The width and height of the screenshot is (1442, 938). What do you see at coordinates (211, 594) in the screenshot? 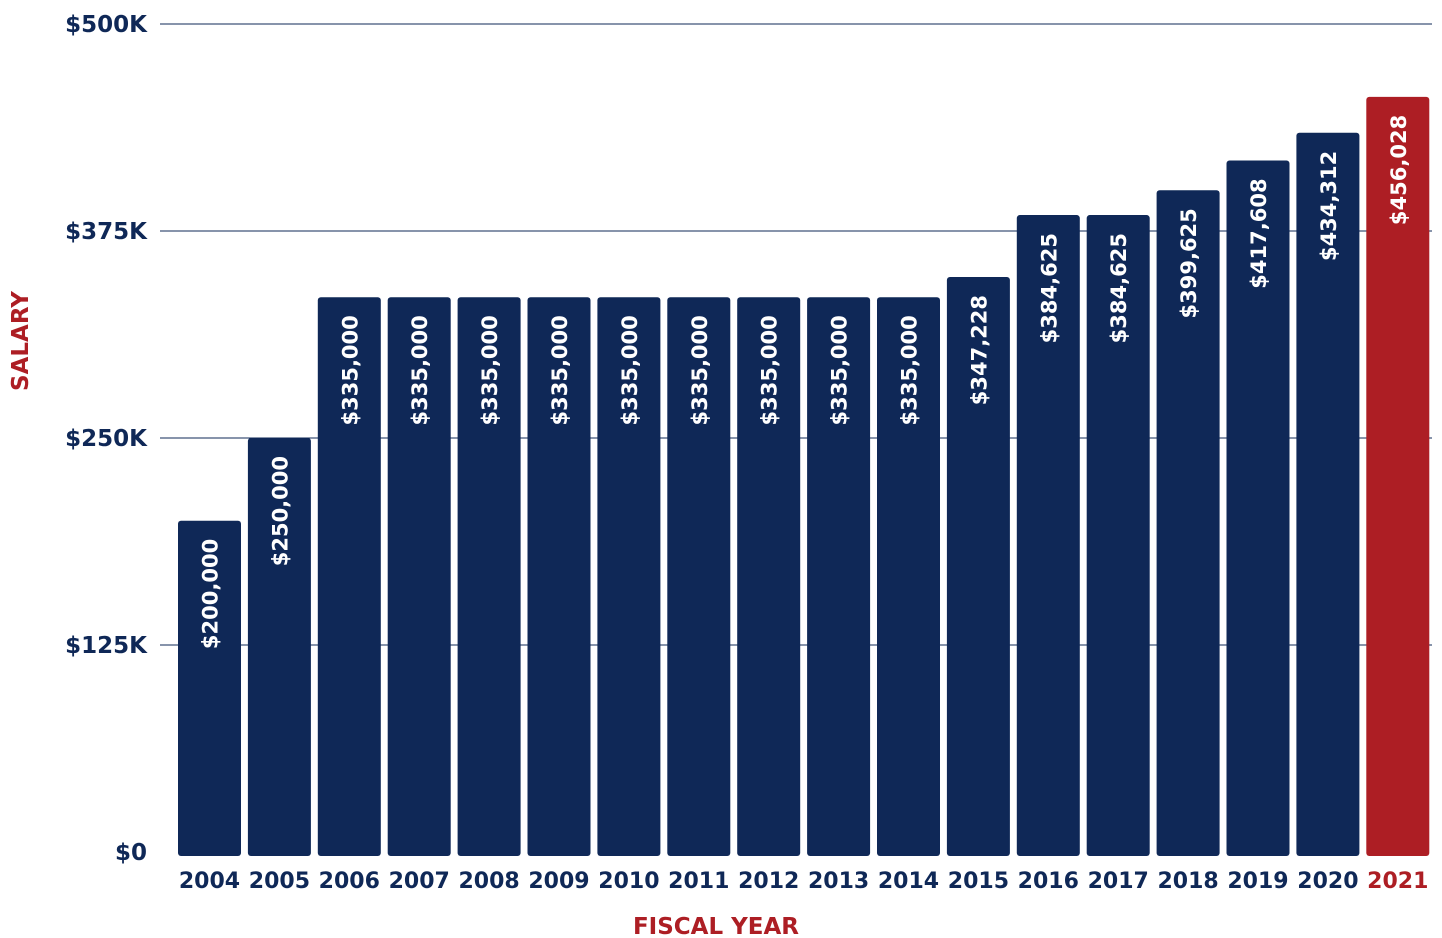
I see `data-label-2004: $200,000` at bounding box center [211, 594].